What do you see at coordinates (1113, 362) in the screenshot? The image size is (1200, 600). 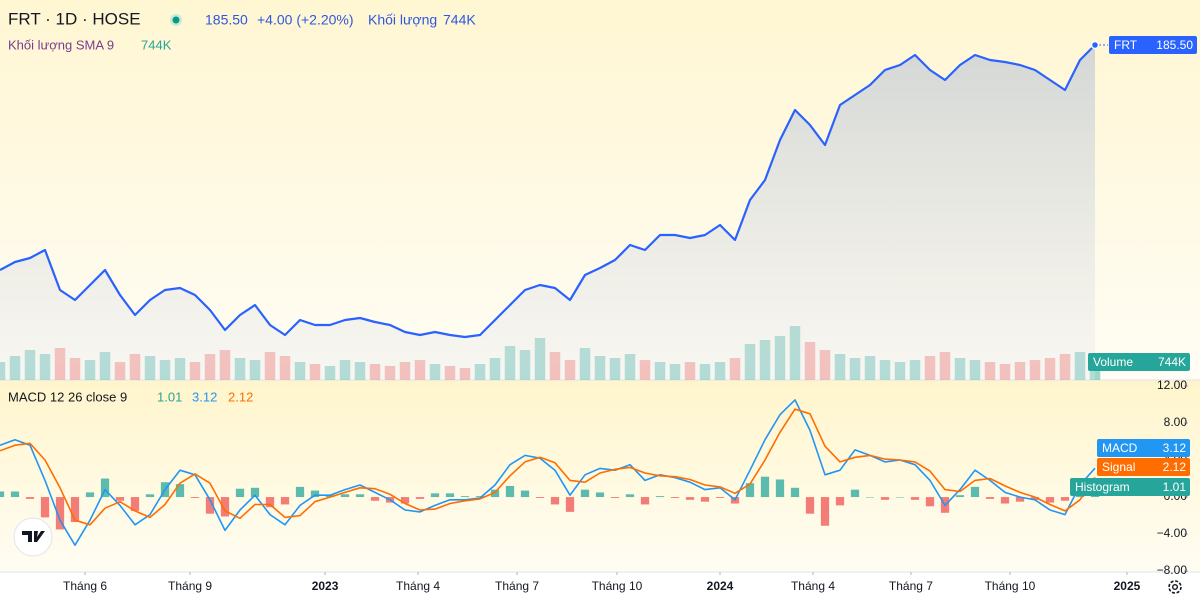 I see `price-tag-name: Volume` at bounding box center [1113, 362].